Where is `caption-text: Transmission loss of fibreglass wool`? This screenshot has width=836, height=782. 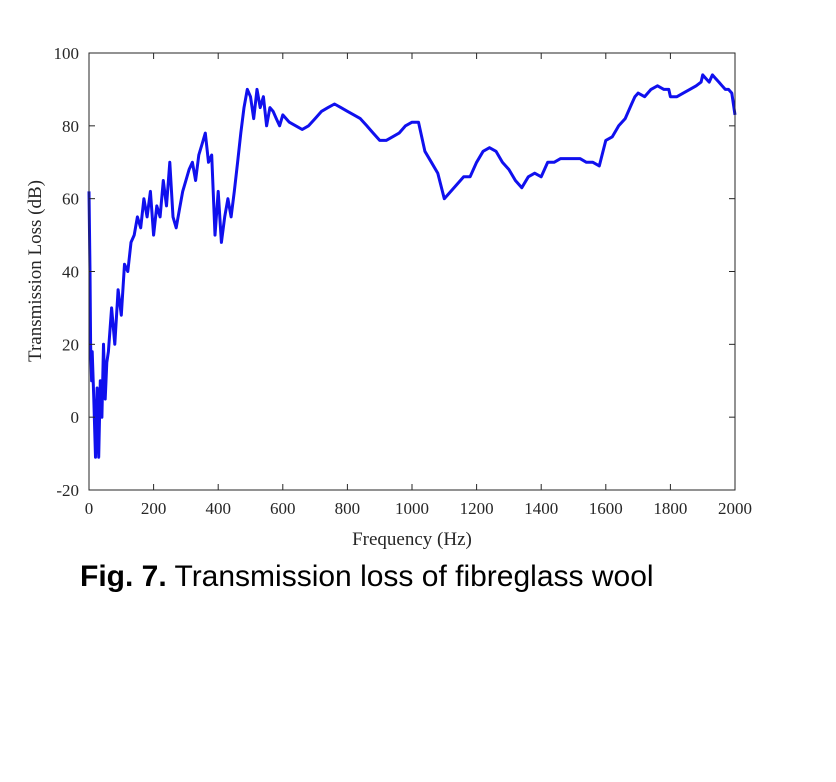 caption-text: Transmission loss of fibreglass wool is located at coordinates (410, 576).